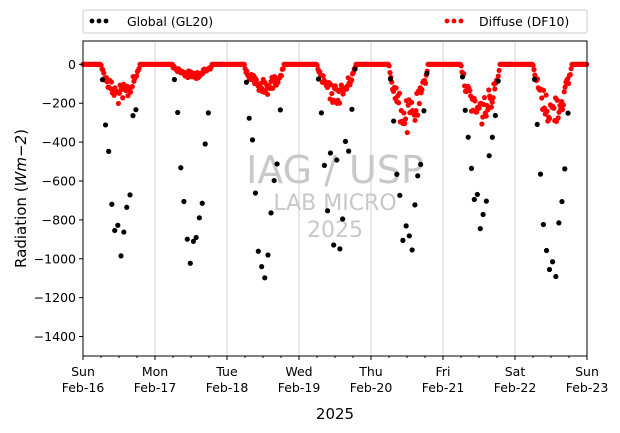 This screenshot has width=620, height=433. Describe the element at coordinates (55, 336) in the screenshot. I see `y-tick-label: −1400` at that location.